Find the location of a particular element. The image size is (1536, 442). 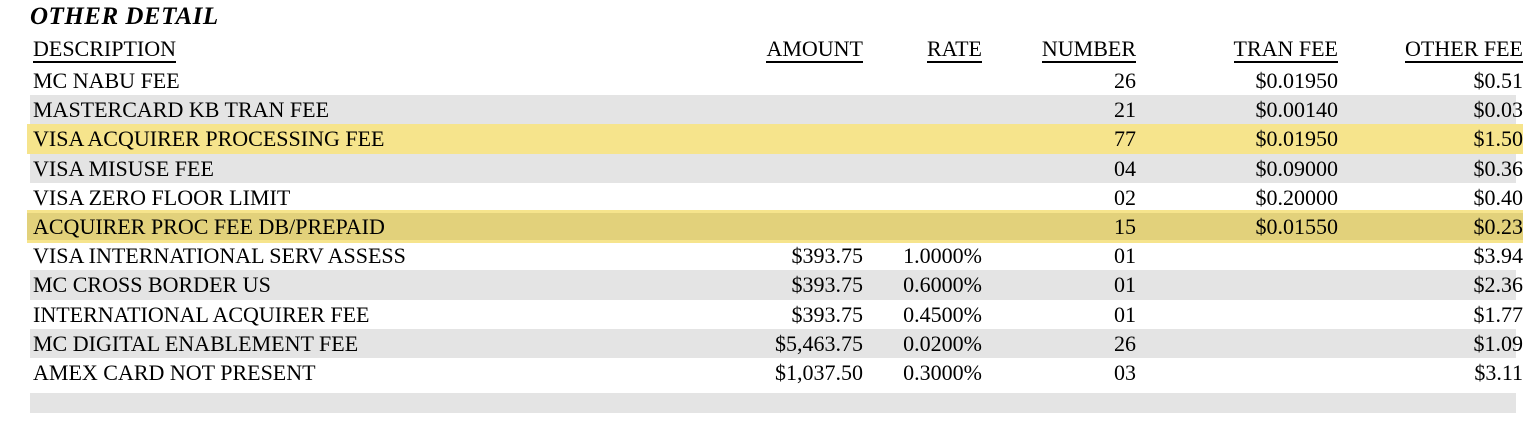

cell-description: INTERNATIONAL ACQUIRER FEE is located at coordinates (201, 314).